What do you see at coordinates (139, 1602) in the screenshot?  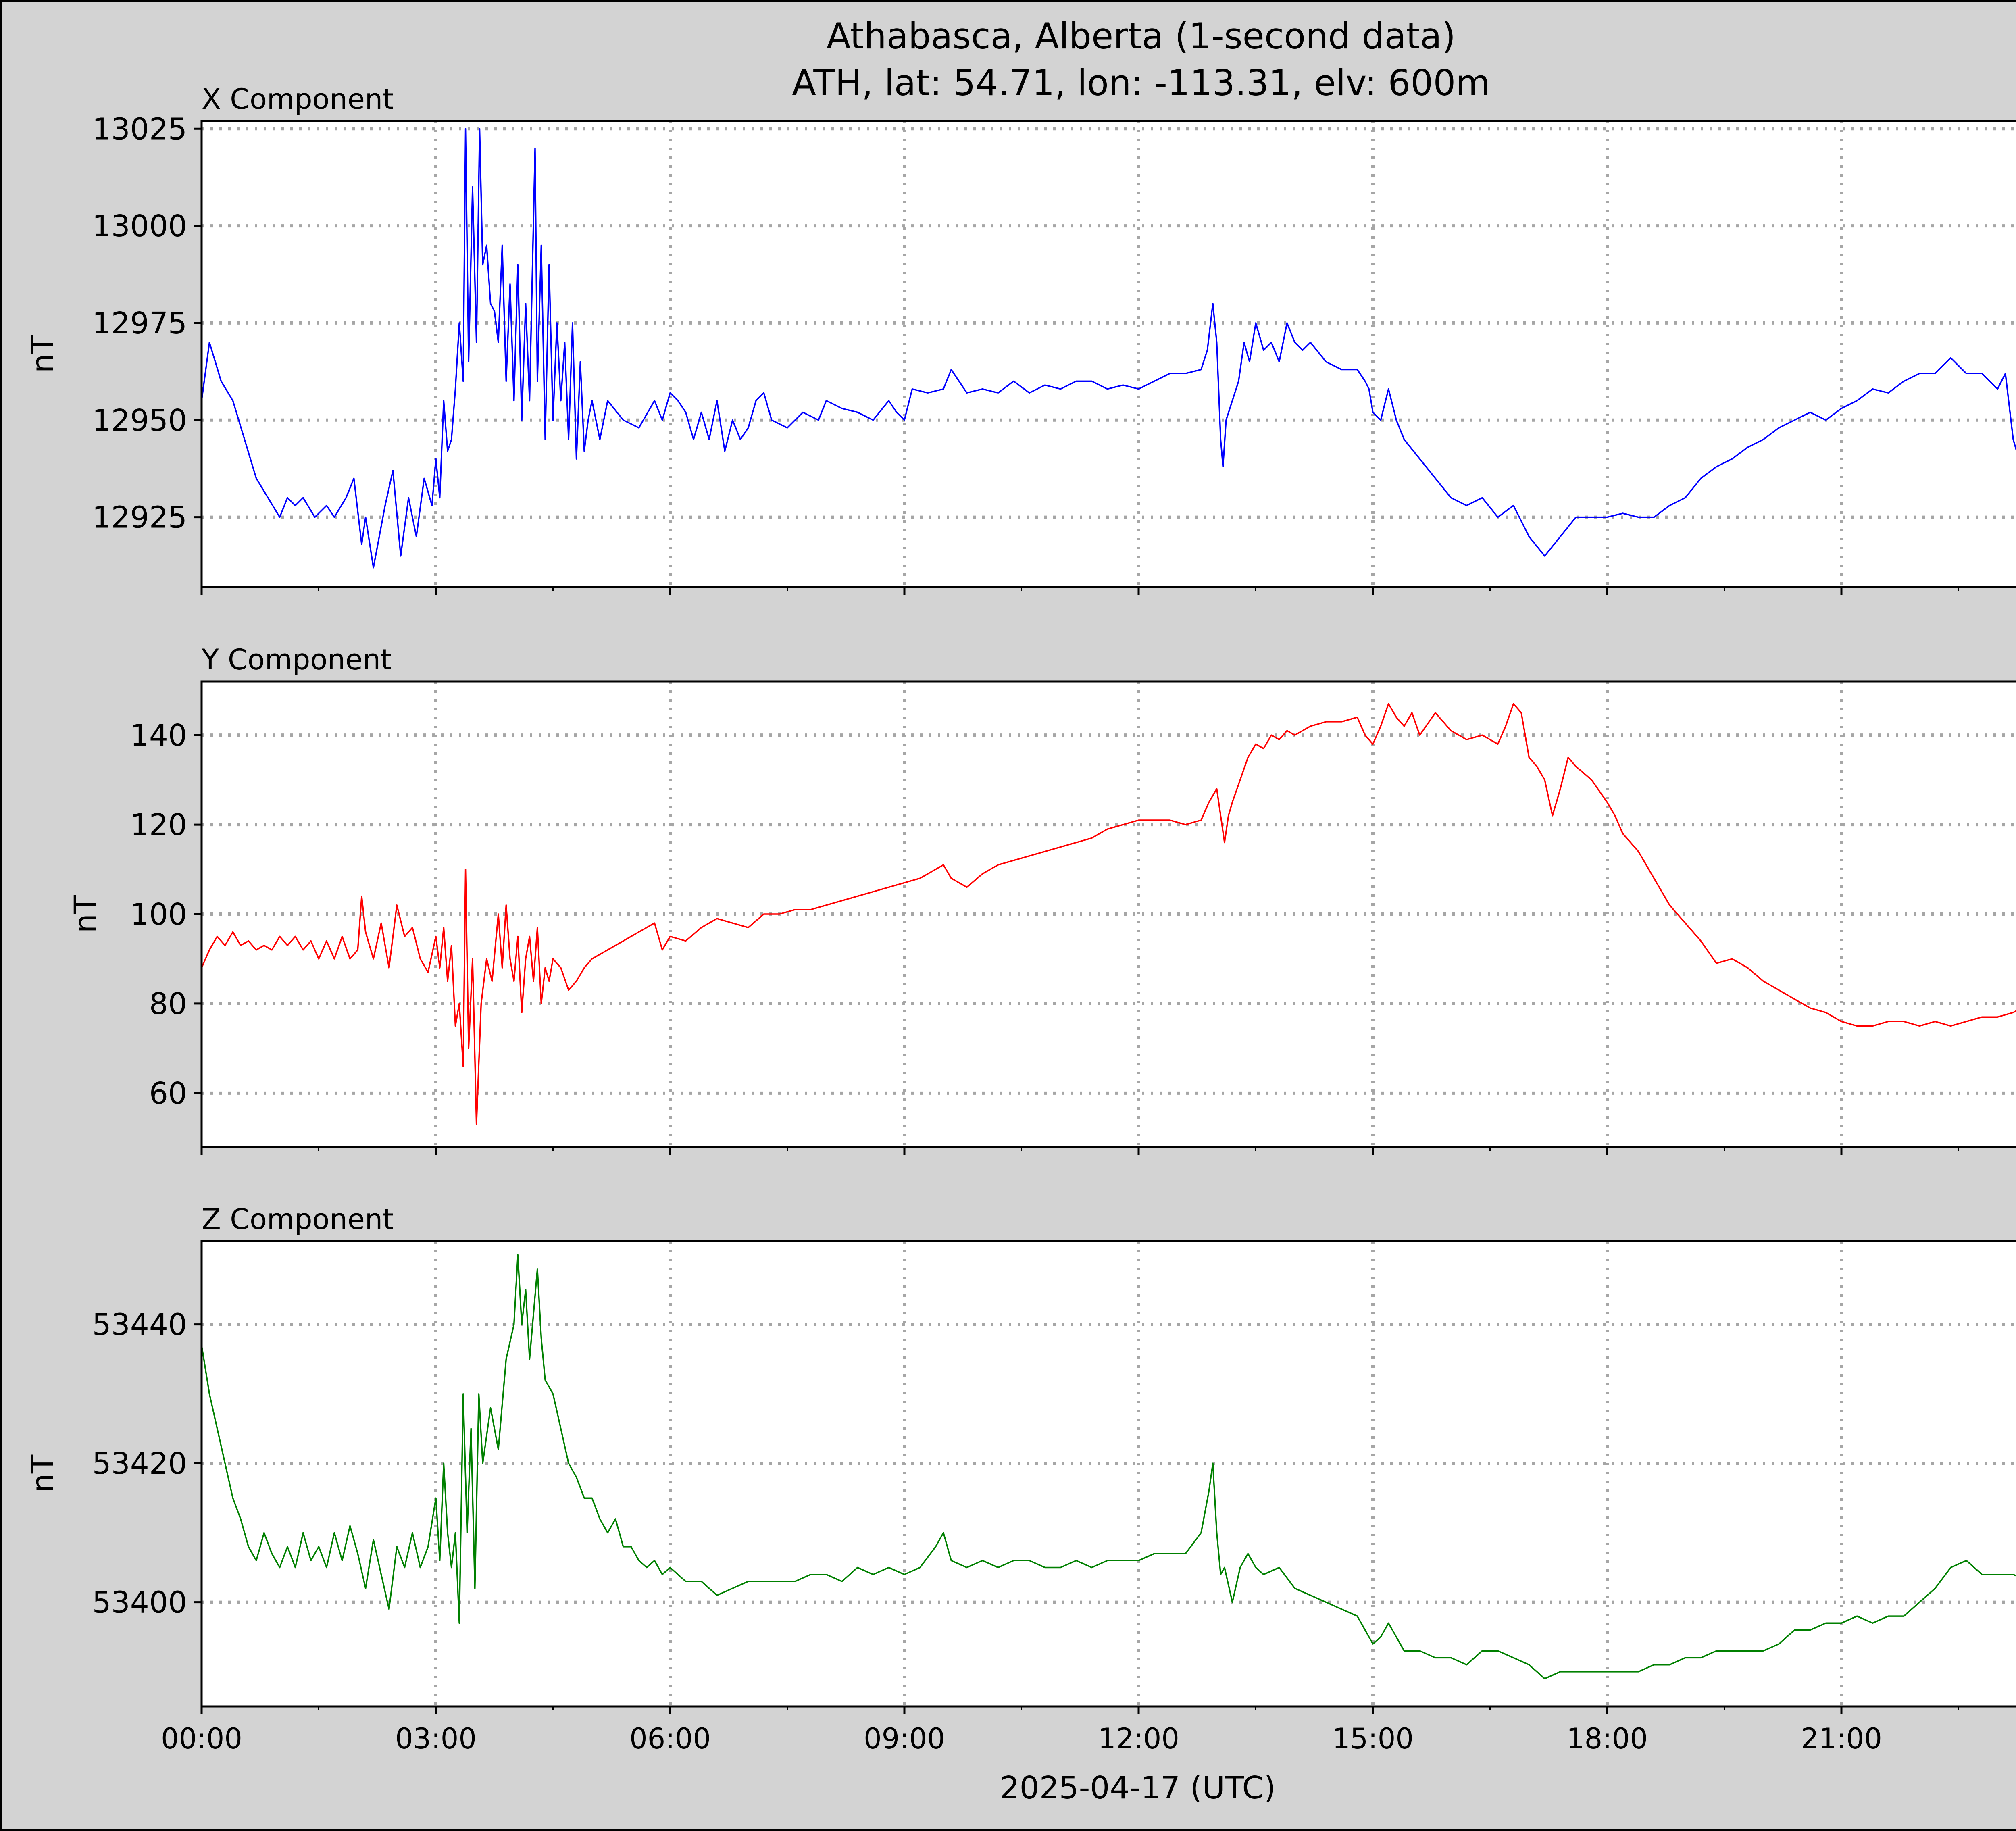 I see `chart-z-ytick-label: 53400` at bounding box center [139, 1602].